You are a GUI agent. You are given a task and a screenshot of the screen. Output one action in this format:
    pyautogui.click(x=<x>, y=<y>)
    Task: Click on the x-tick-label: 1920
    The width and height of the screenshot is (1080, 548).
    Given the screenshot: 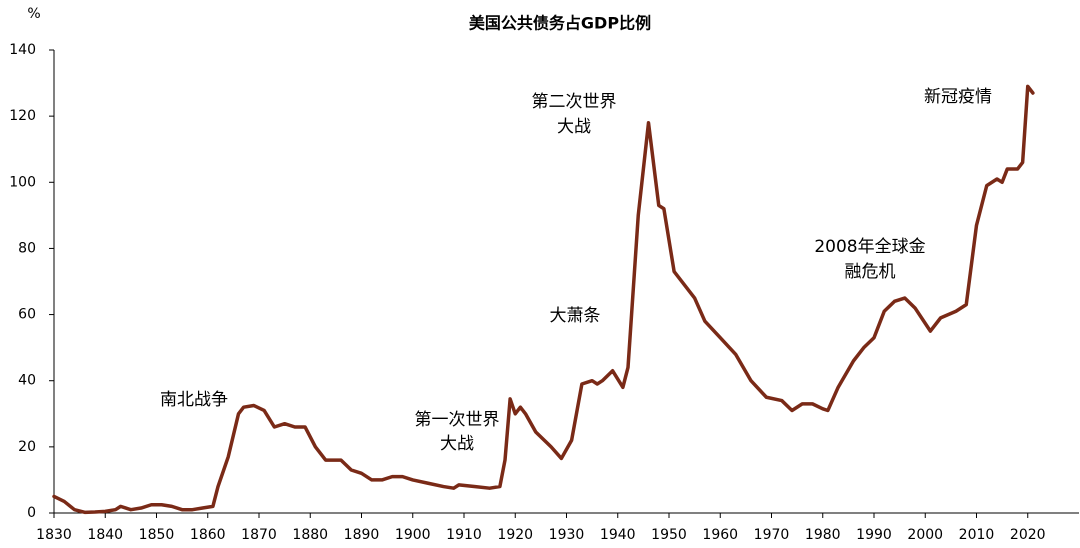 What is the action you would take?
    pyautogui.click(x=515, y=535)
    